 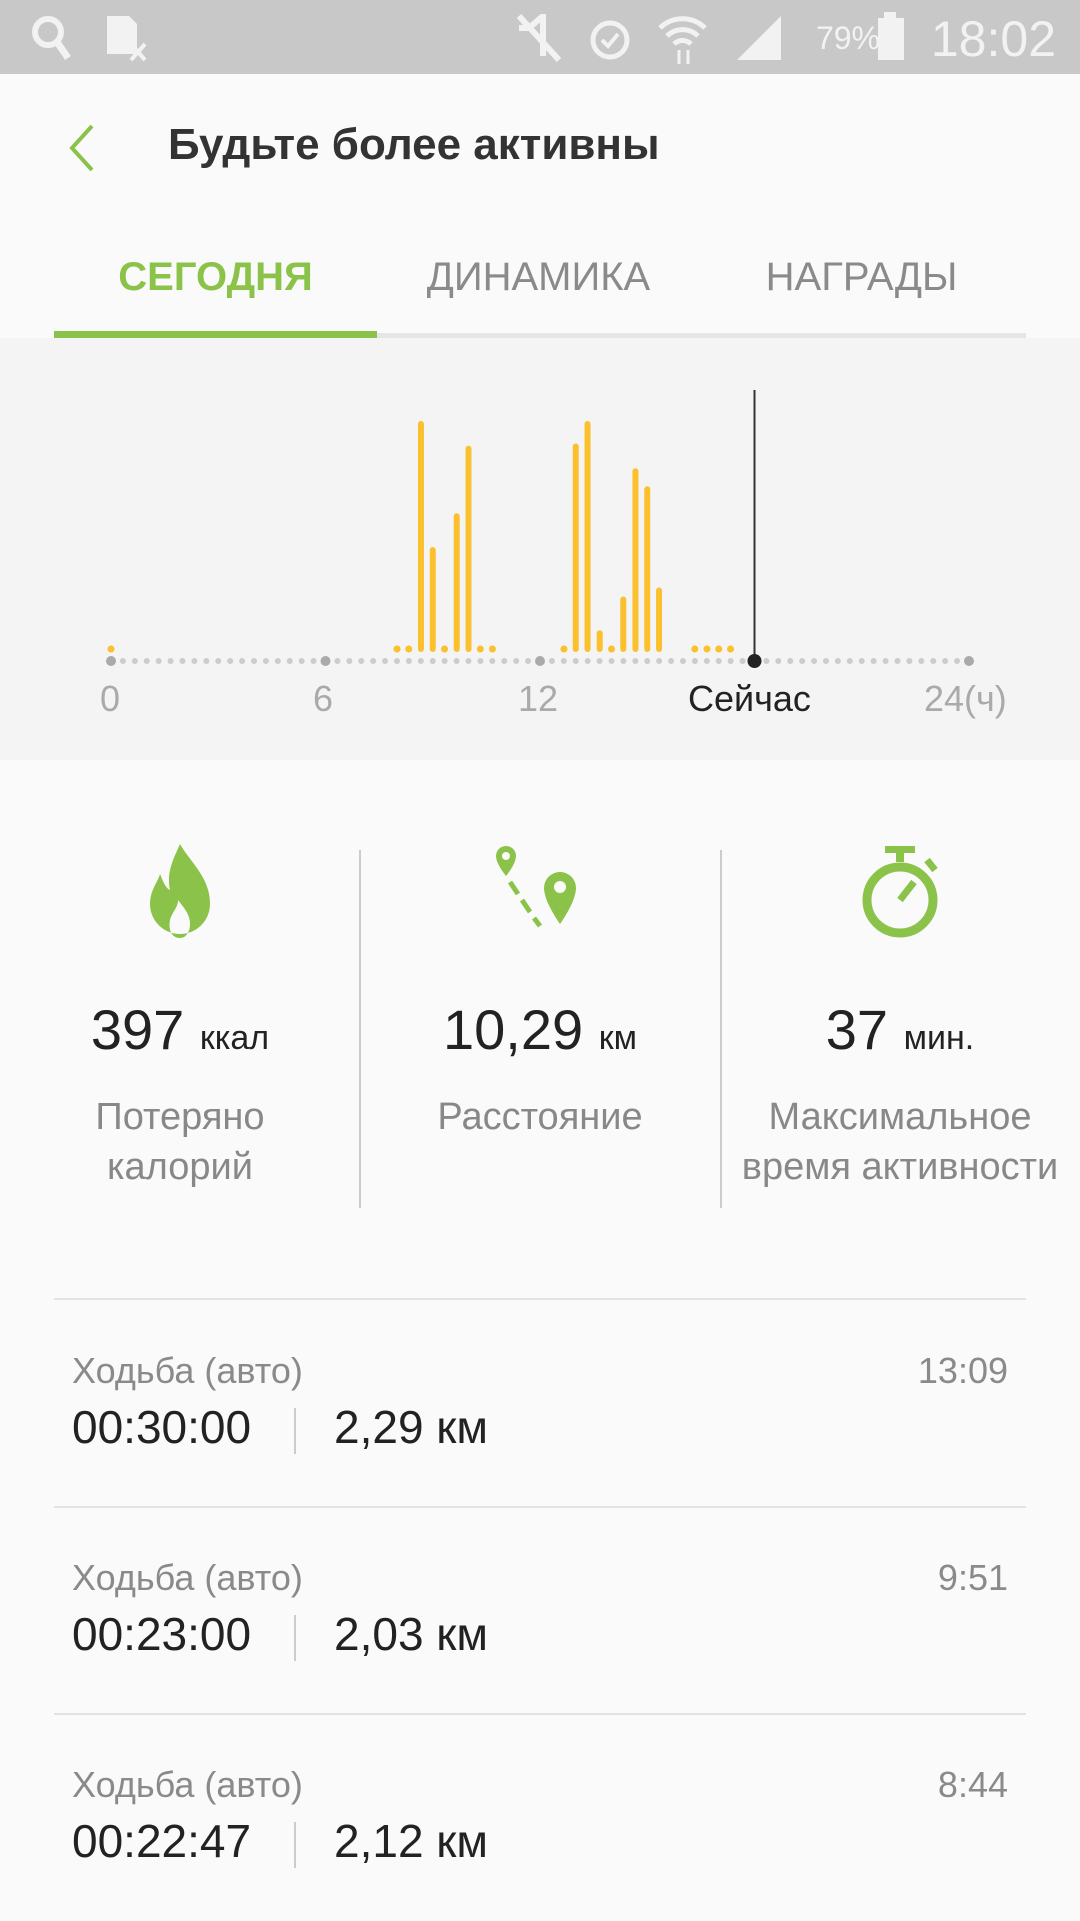 What do you see at coordinates (754, 661) in the screenshot?
I see `now-marker` at bounding box center [754, 661].